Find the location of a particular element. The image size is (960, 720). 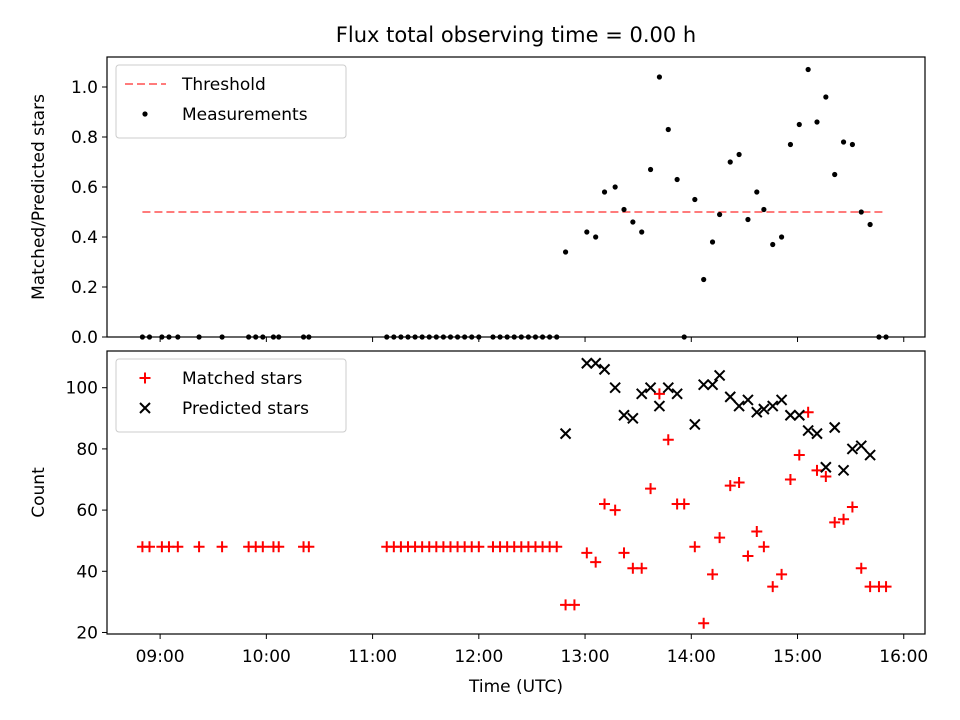

y-tick-label: 60 is located at coordinates (87, 511).